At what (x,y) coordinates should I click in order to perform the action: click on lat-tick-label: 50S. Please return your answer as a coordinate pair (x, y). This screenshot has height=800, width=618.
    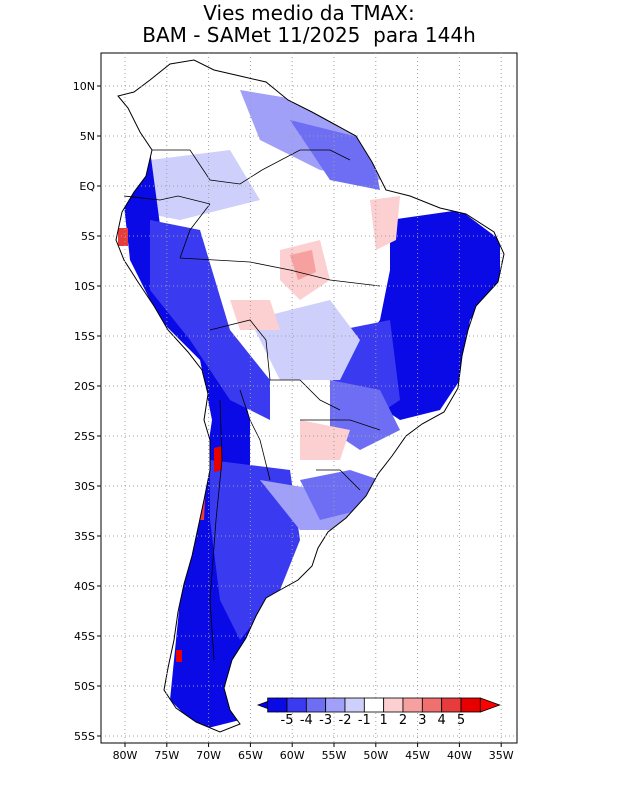
    Looking at the image, I should click on (84, 686).